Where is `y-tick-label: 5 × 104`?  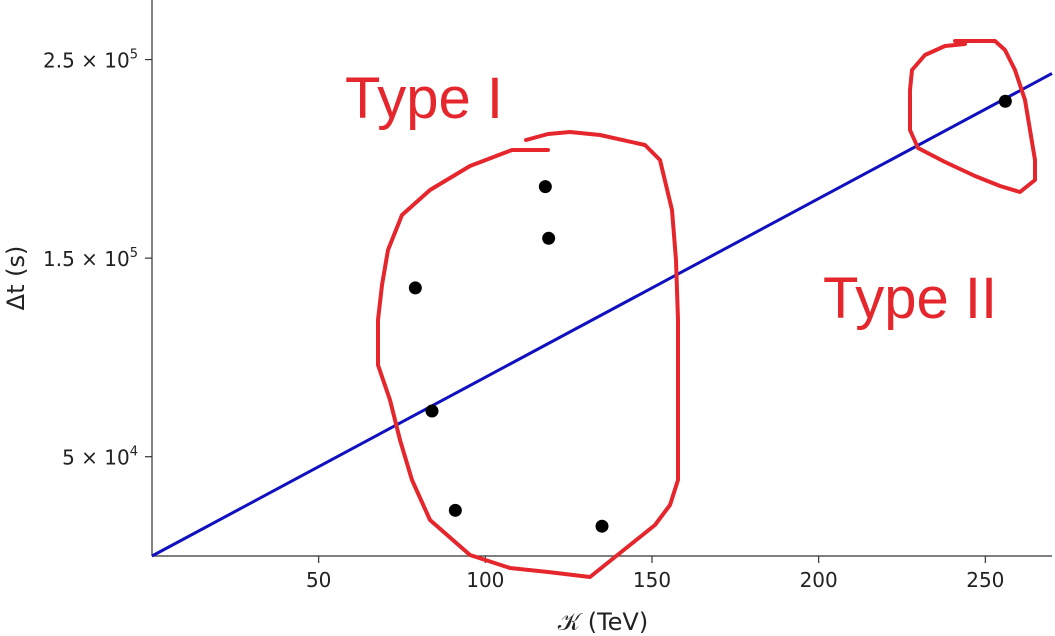 y-tick-label: 5 × 104 is located at coordinates (100, 457).